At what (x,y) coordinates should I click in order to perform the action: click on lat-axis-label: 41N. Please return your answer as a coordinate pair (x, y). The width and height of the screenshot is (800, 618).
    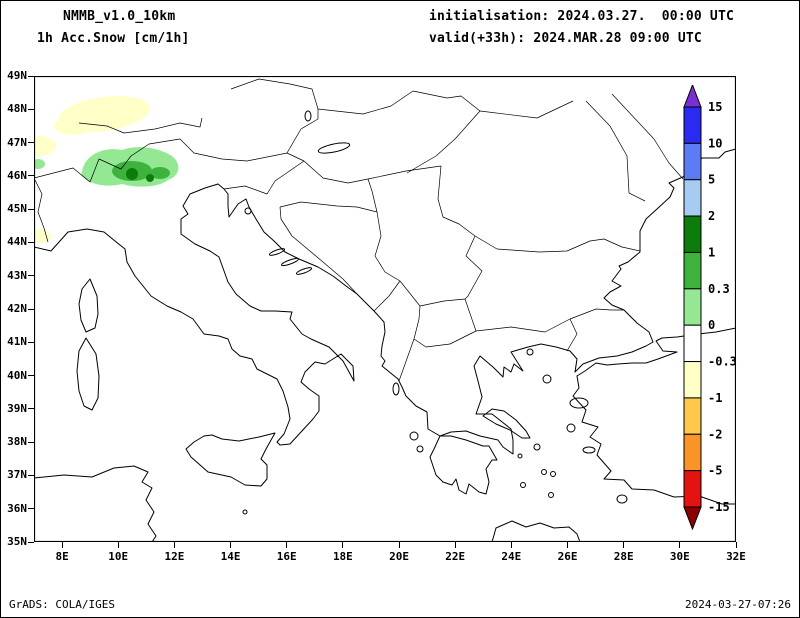
    Looking at the image, I should click on (17, 342).